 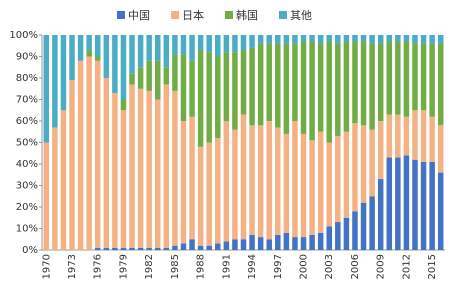 I want to click on x-tick-label: 2003, so click(x=329, y=266).